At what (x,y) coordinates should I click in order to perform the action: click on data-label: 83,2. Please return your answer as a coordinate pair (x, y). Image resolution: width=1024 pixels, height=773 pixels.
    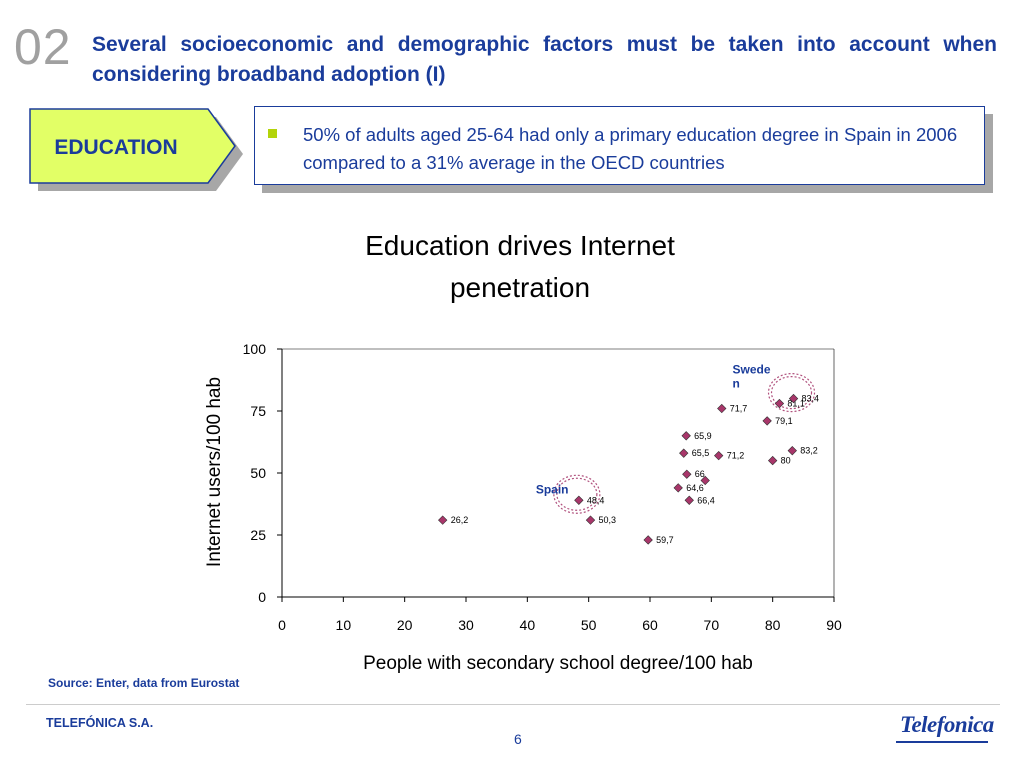
    Looking at the image, I should click on (809, 451).